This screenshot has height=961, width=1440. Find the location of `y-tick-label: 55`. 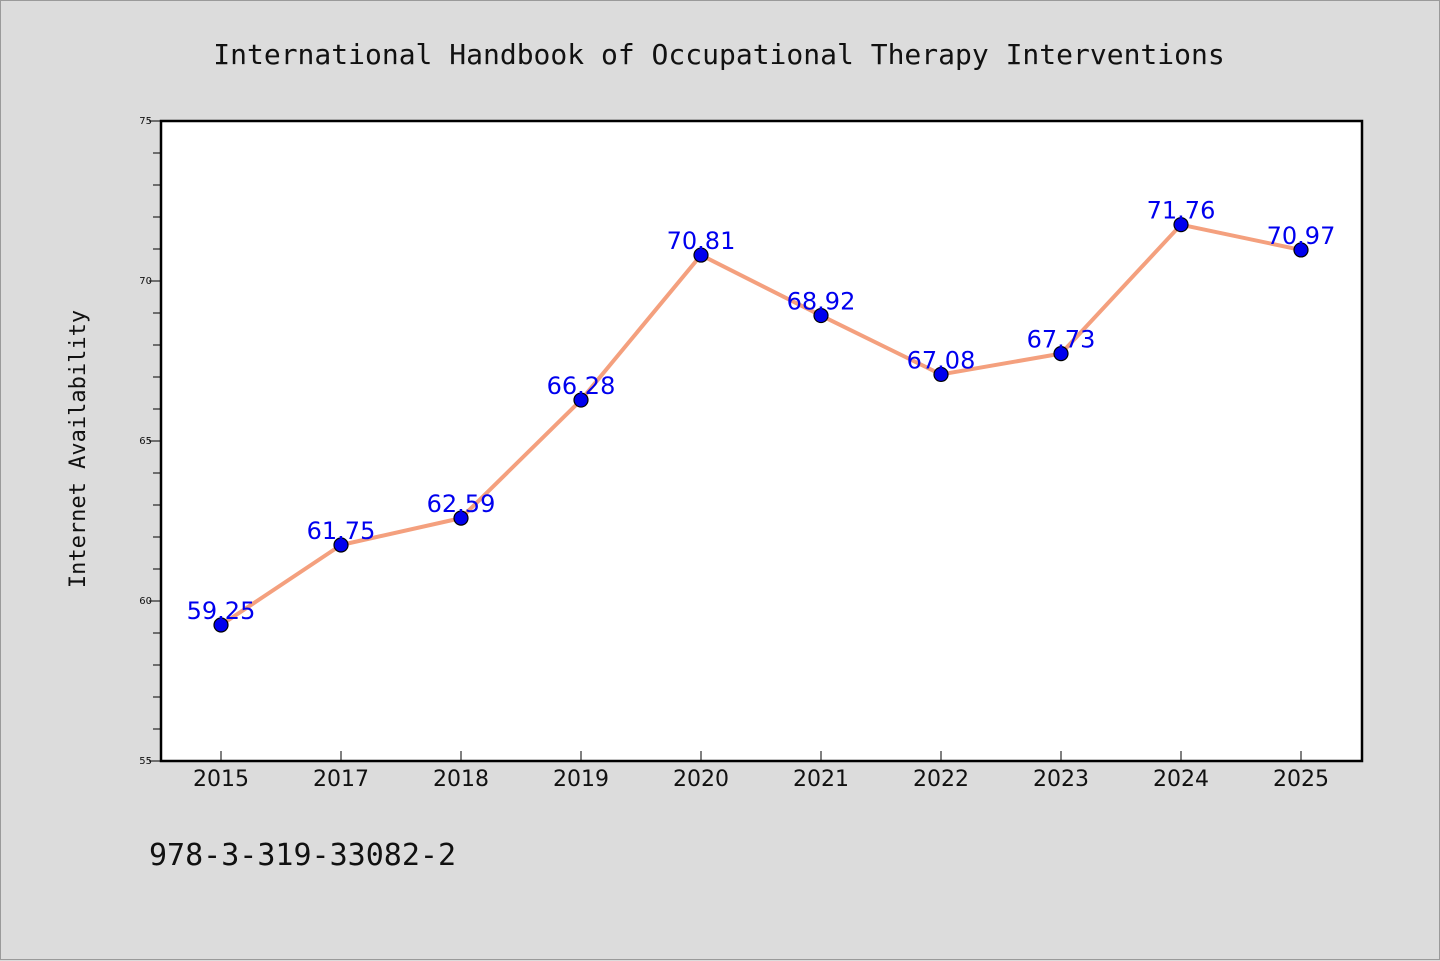

y-tick-label: 55 is located at coordinates (145, 761).